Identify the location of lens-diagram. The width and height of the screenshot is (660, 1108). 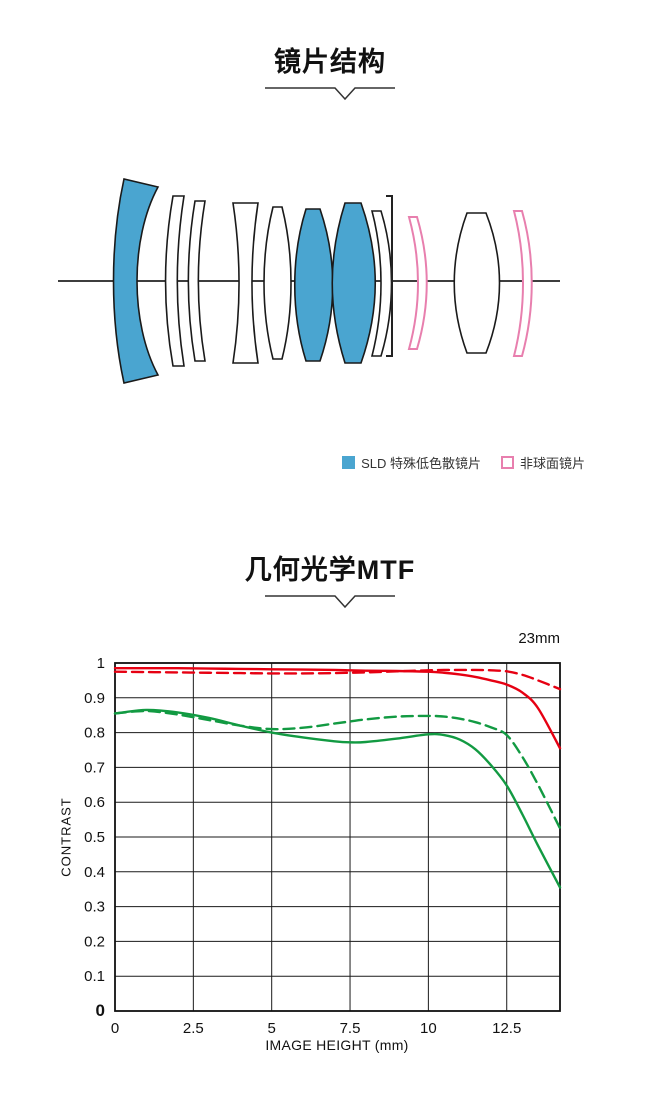
(309, 281).